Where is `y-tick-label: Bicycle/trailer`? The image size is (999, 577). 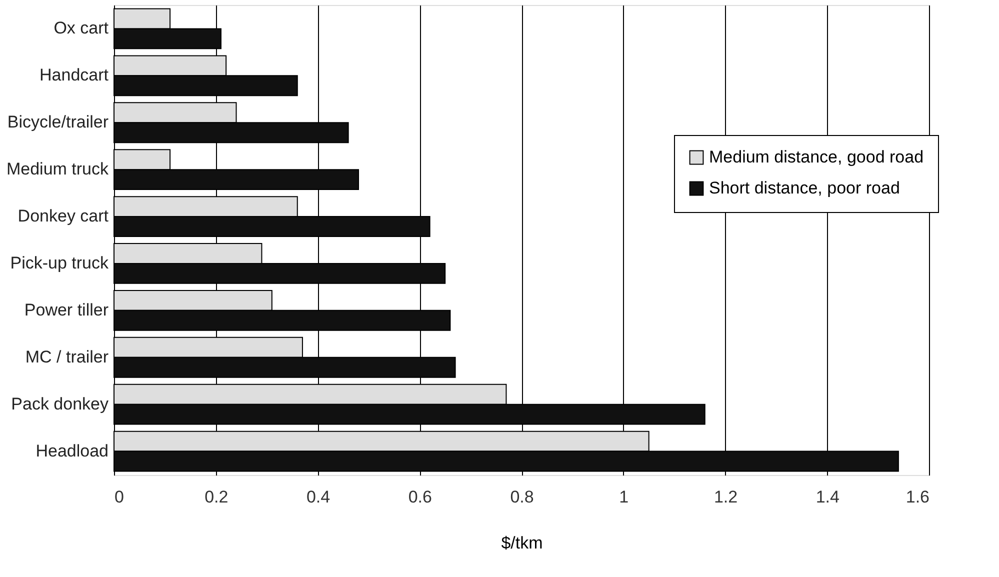
y-tick-label: Bicycle/trailer is located at coordinates (58, 122).